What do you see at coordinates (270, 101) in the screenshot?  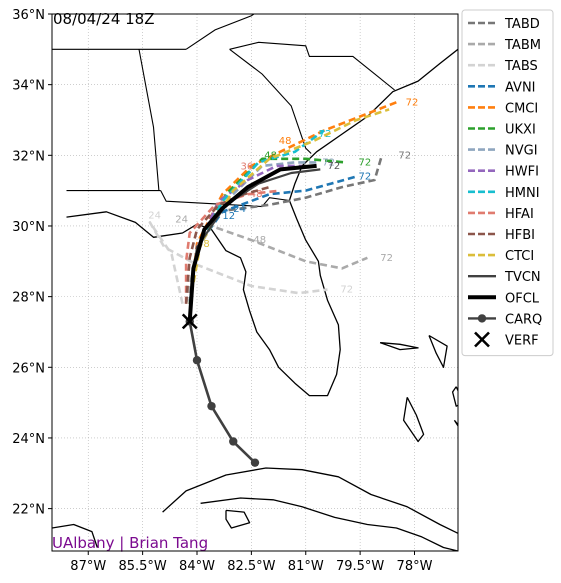 I see `border-ga-sc` at bounding box center [270, 101].